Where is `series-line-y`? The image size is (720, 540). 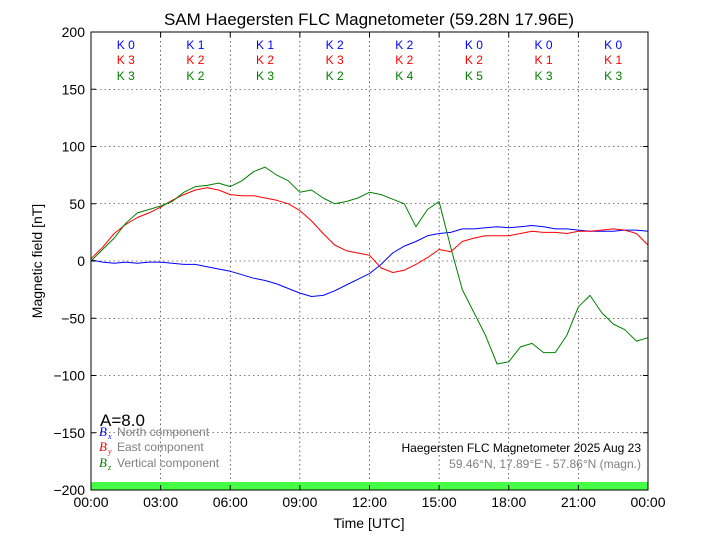
series-line-y is located at coordinates (369, 230).